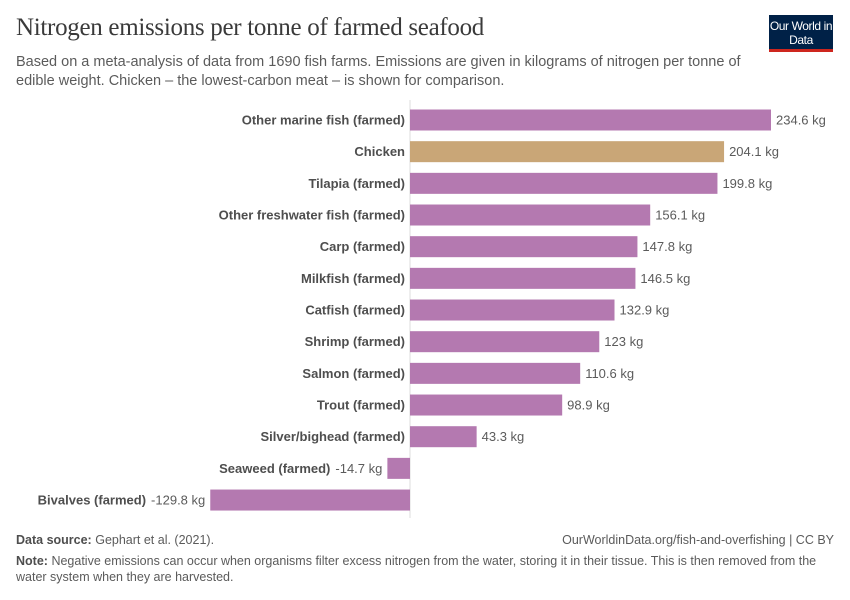 Image resolution: width=850 pixels, height=600 pixels. I want to click on value-label: 110.6 kg, so click(609, 373).